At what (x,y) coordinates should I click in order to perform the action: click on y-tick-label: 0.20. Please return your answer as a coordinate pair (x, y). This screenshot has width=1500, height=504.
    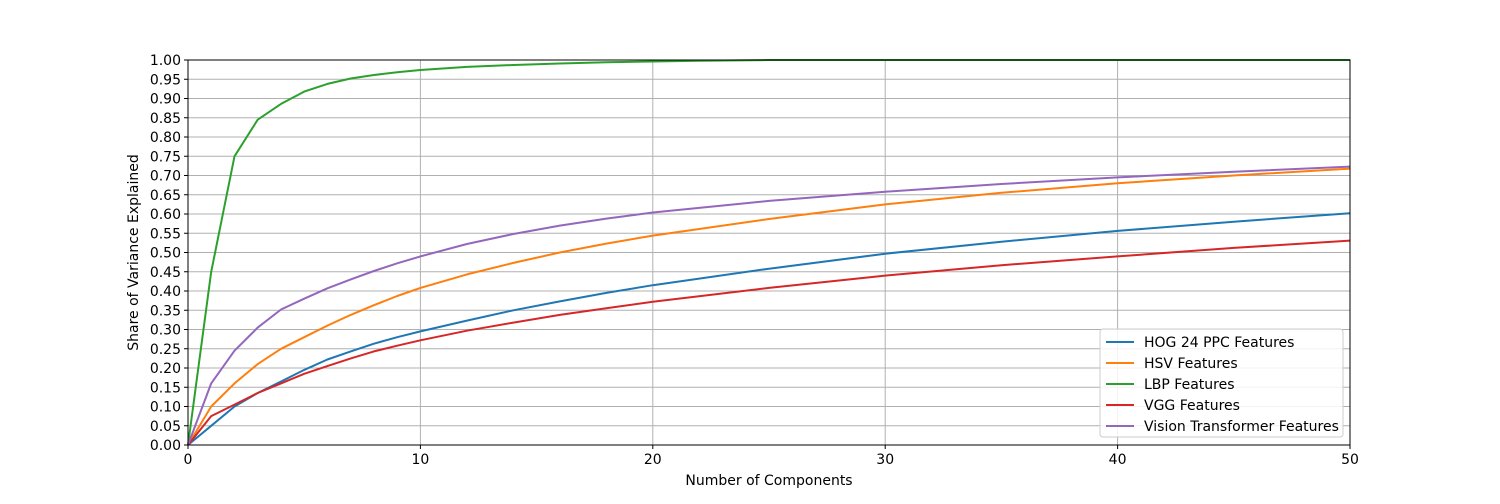
    Looking at the image, I should click on (165, 369).